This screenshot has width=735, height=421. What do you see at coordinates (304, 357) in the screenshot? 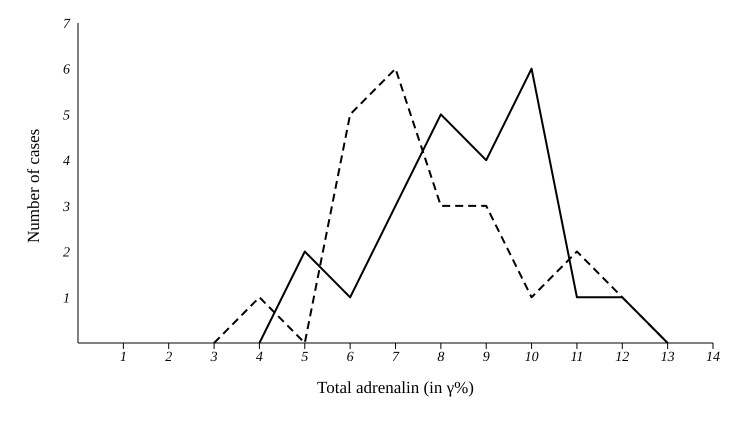
I see `x-tick-label: 5` at bounding box center [304, 357].